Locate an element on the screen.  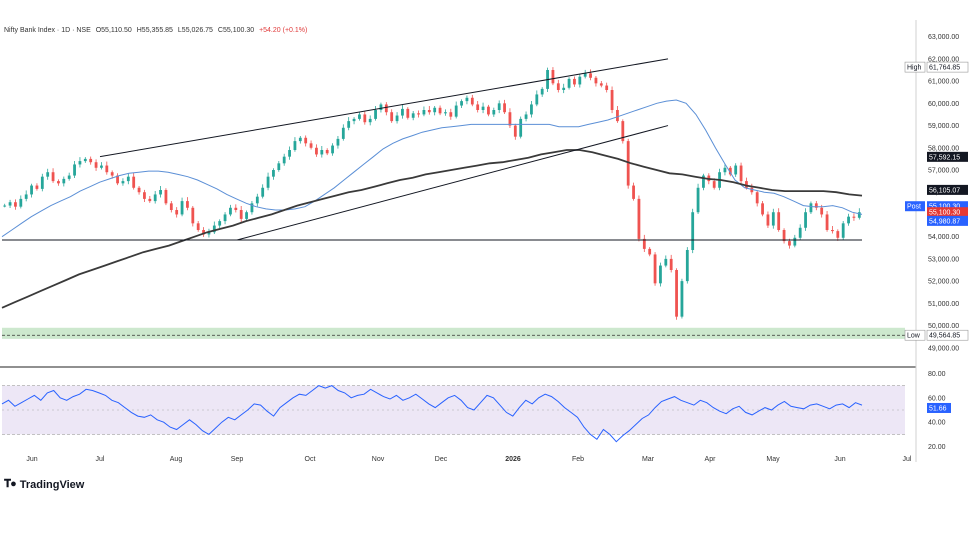
price-axis-tick: 50,000.00 is located at coordinates (943, 326).